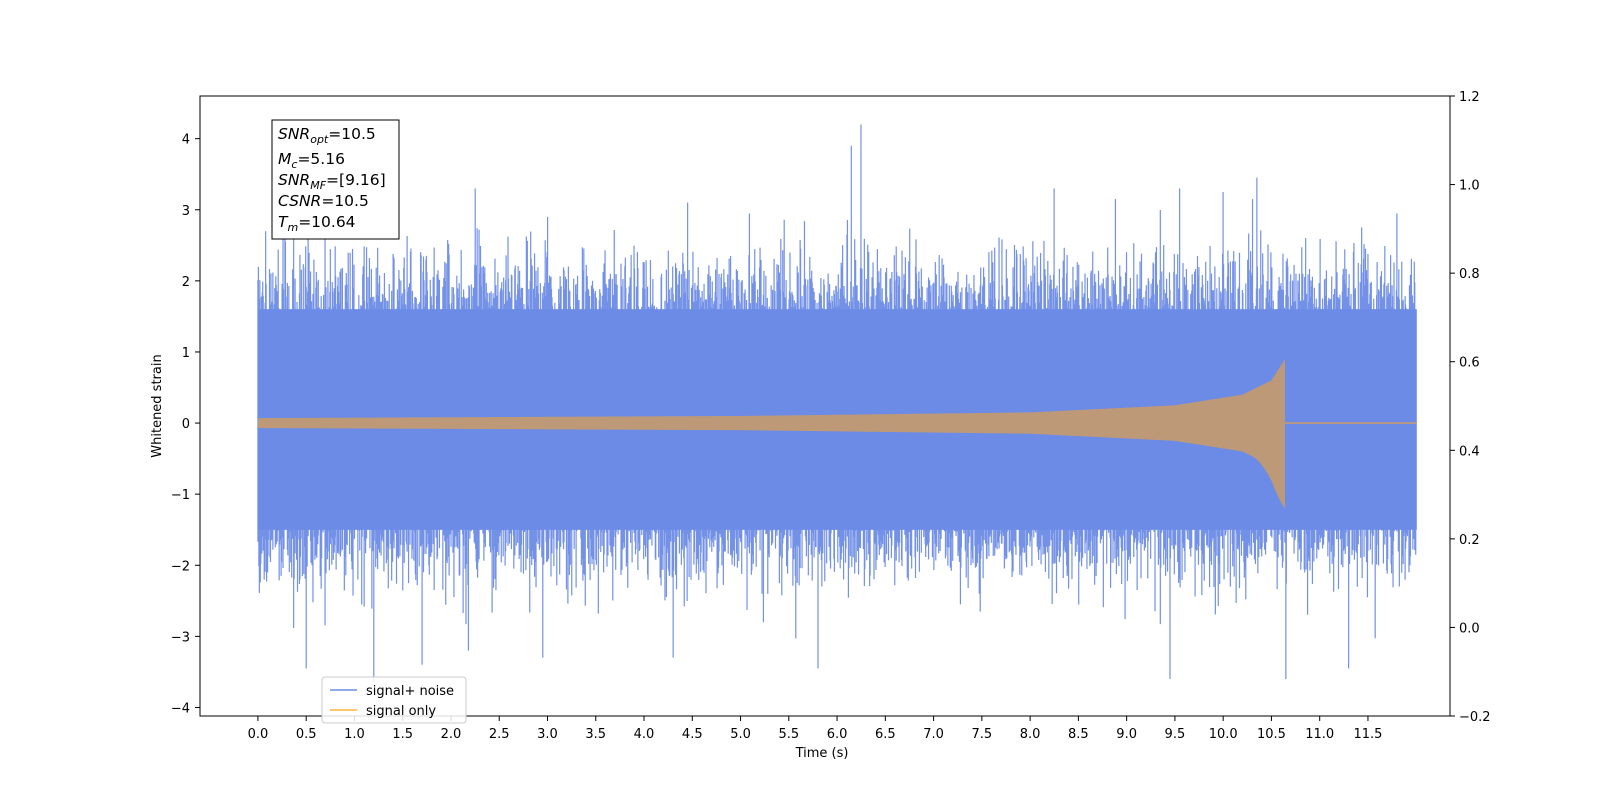  What do you see at coordinates (451, 734) in the screenshot?
I see `x-tick-label: 2.0` at bounding box center [451, 734].